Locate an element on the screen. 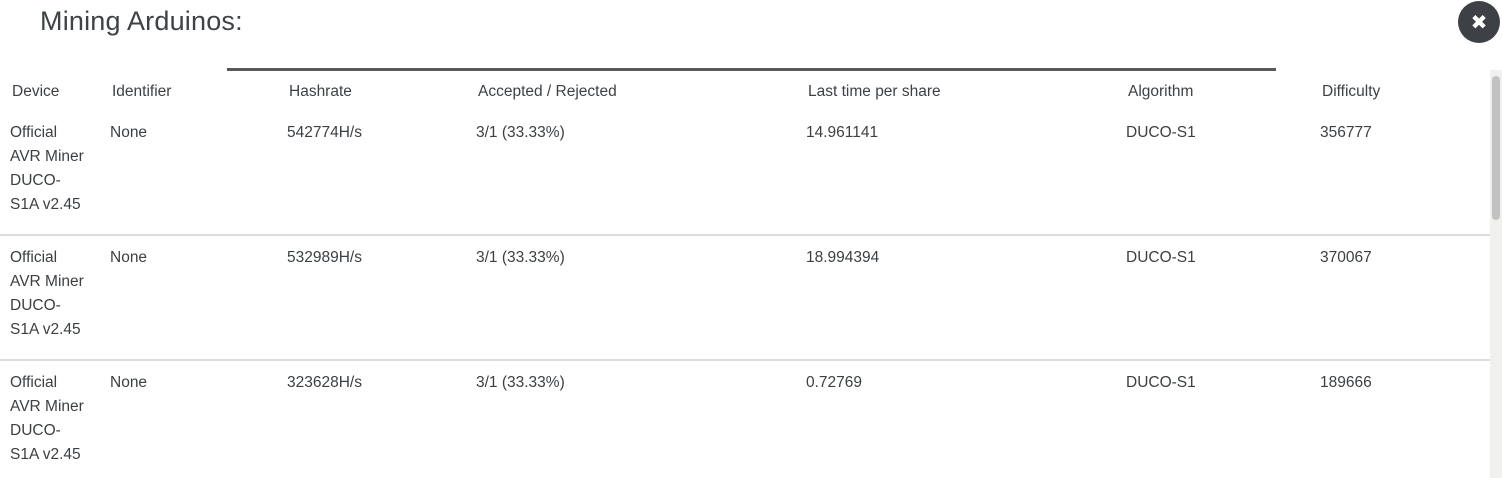  column-header-hashrate: Hashrate is located at coordinates (320, 91).